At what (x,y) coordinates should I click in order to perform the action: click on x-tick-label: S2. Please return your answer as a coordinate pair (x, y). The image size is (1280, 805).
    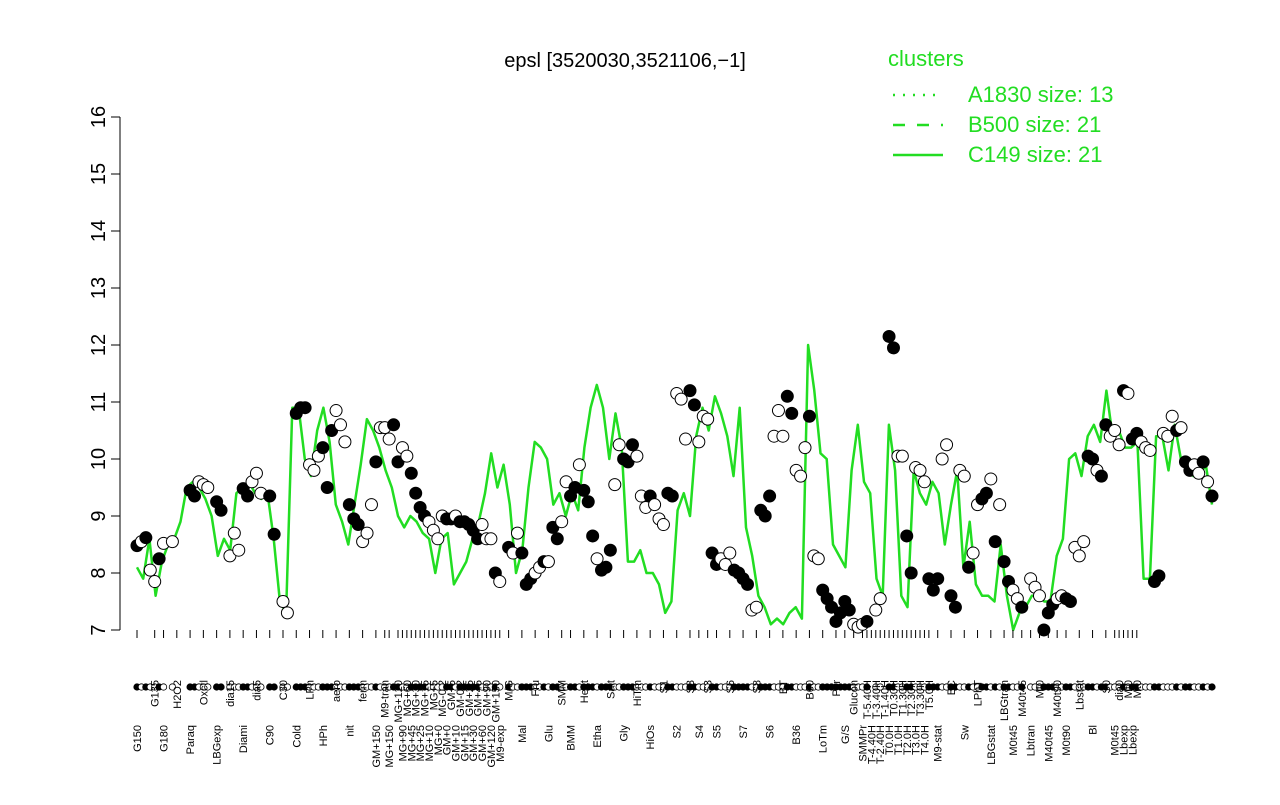
    Looking at the image, I should click on (678, 731).